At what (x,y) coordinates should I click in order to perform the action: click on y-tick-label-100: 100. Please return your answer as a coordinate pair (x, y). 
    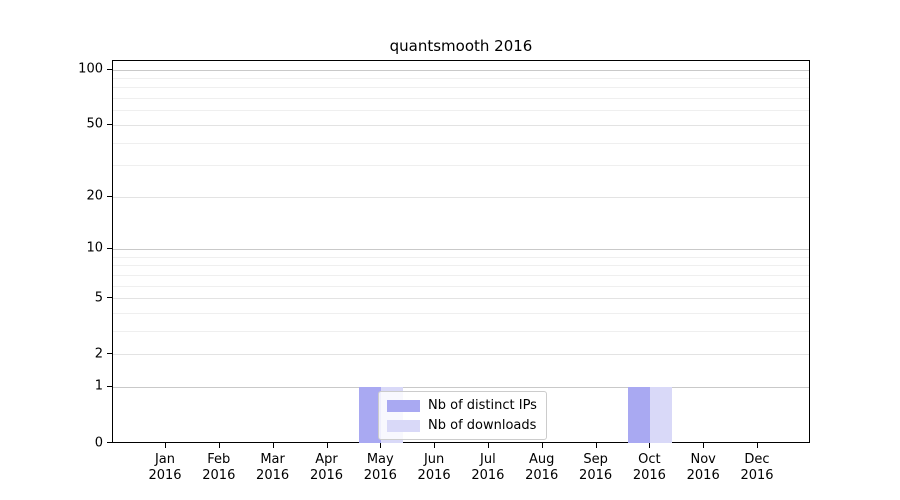
    Looking at the image, I should click on (90, 69).